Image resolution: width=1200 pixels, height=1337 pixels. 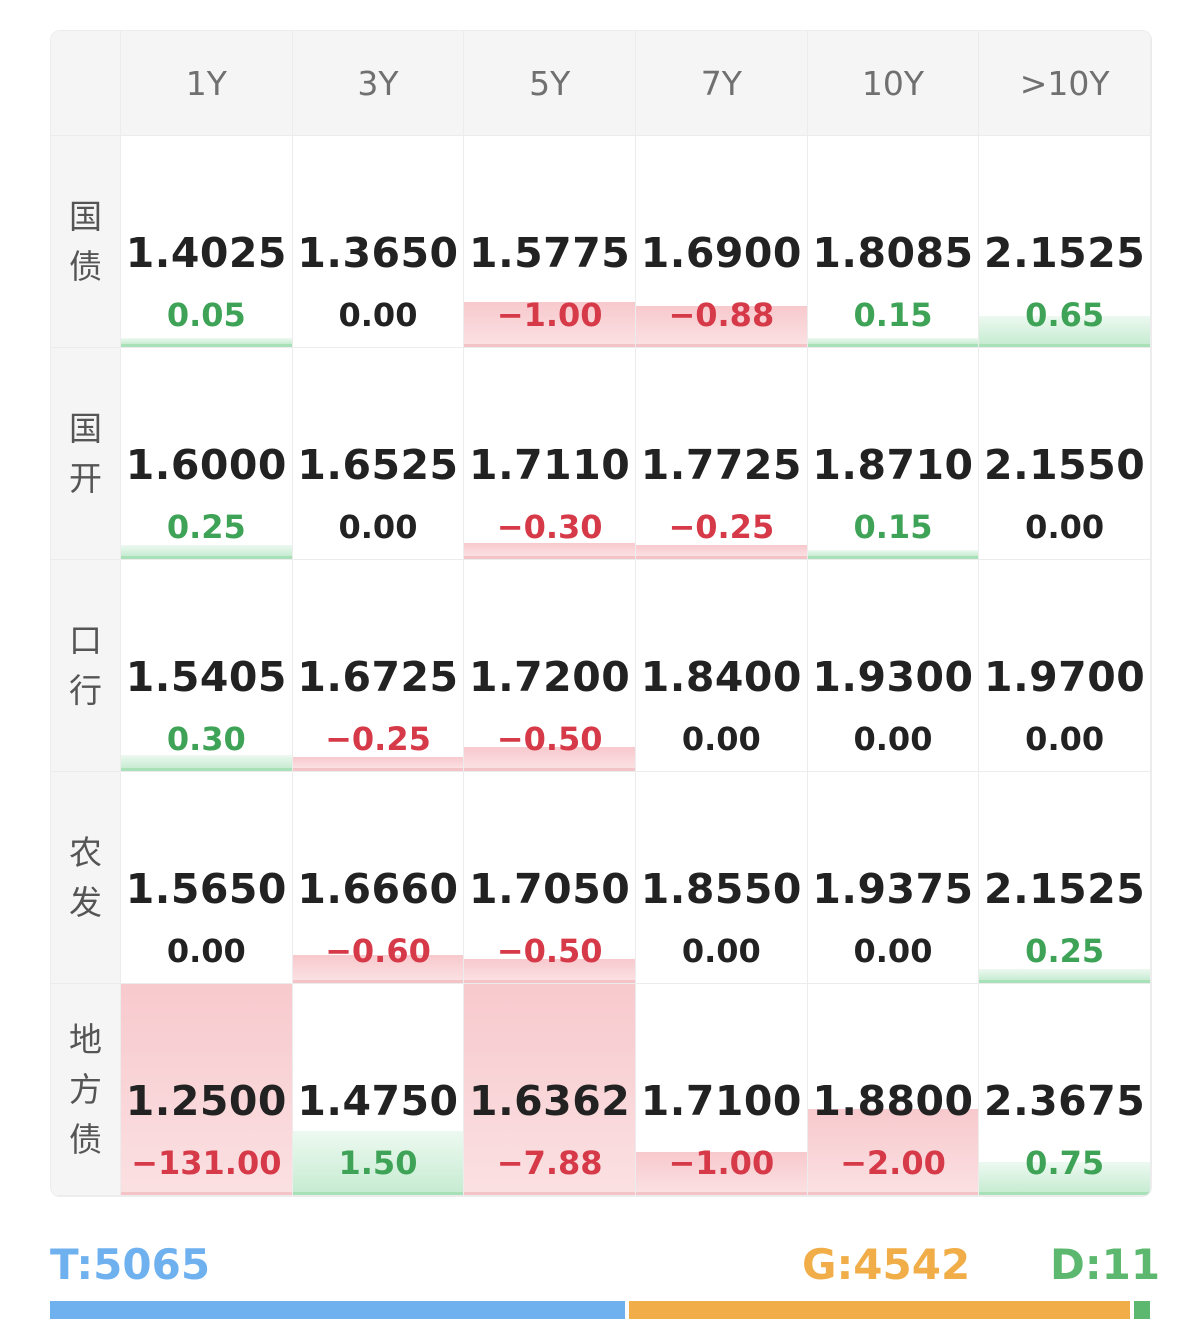 I want to click on yield-cell: 2.3675 0.75, so click(x=1065, y=1090).